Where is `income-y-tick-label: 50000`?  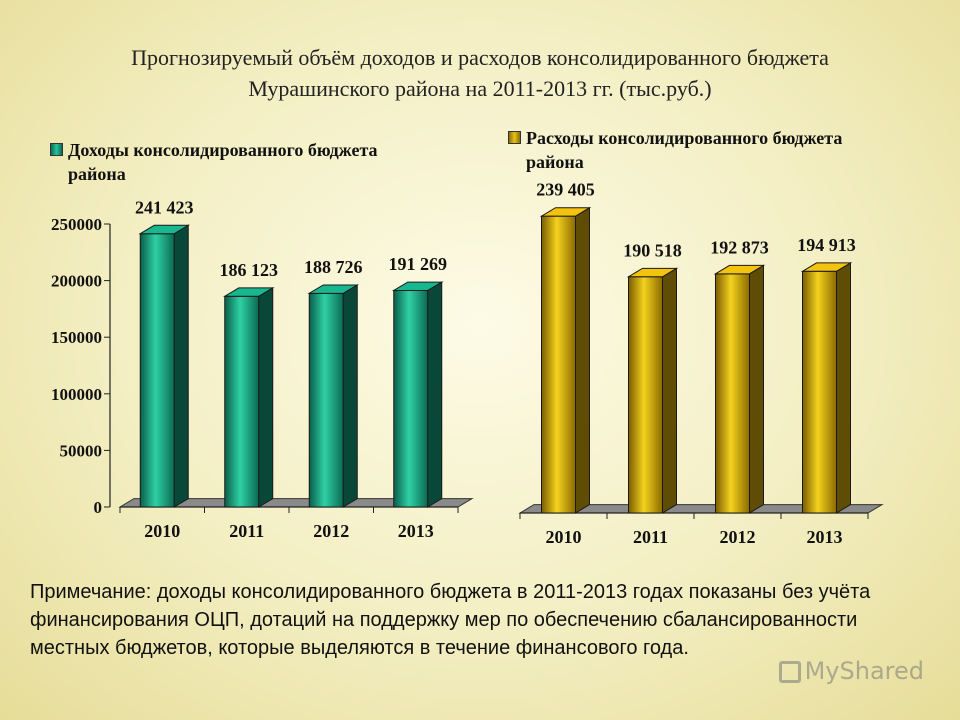
income-y-tick-label: 50000 is located at coordinates (81, 450).